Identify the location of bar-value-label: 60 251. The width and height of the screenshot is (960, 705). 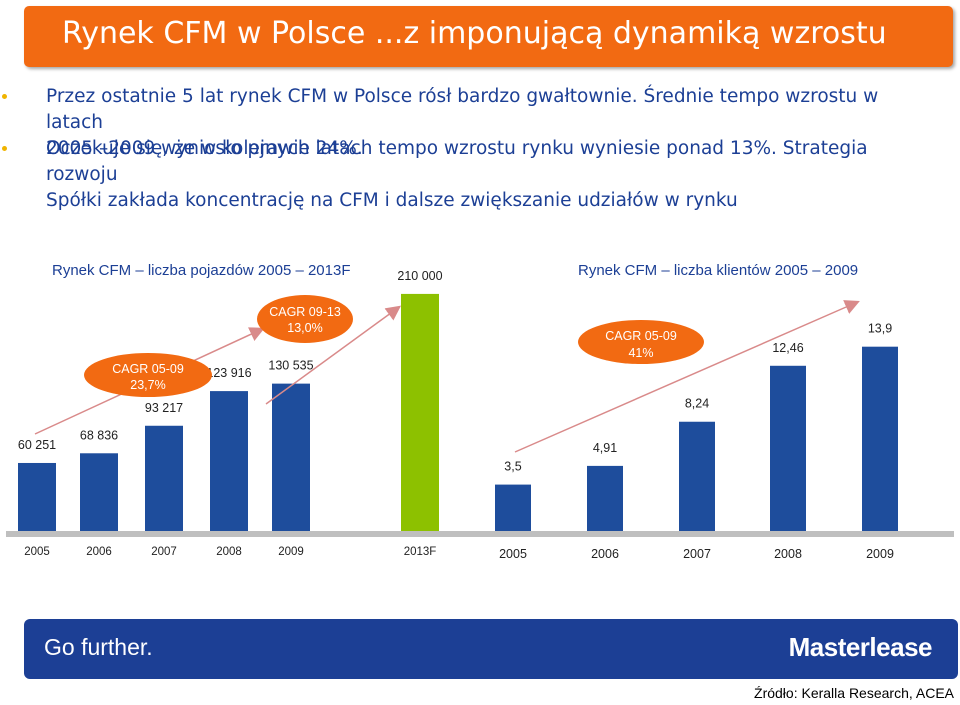
(37, 445).